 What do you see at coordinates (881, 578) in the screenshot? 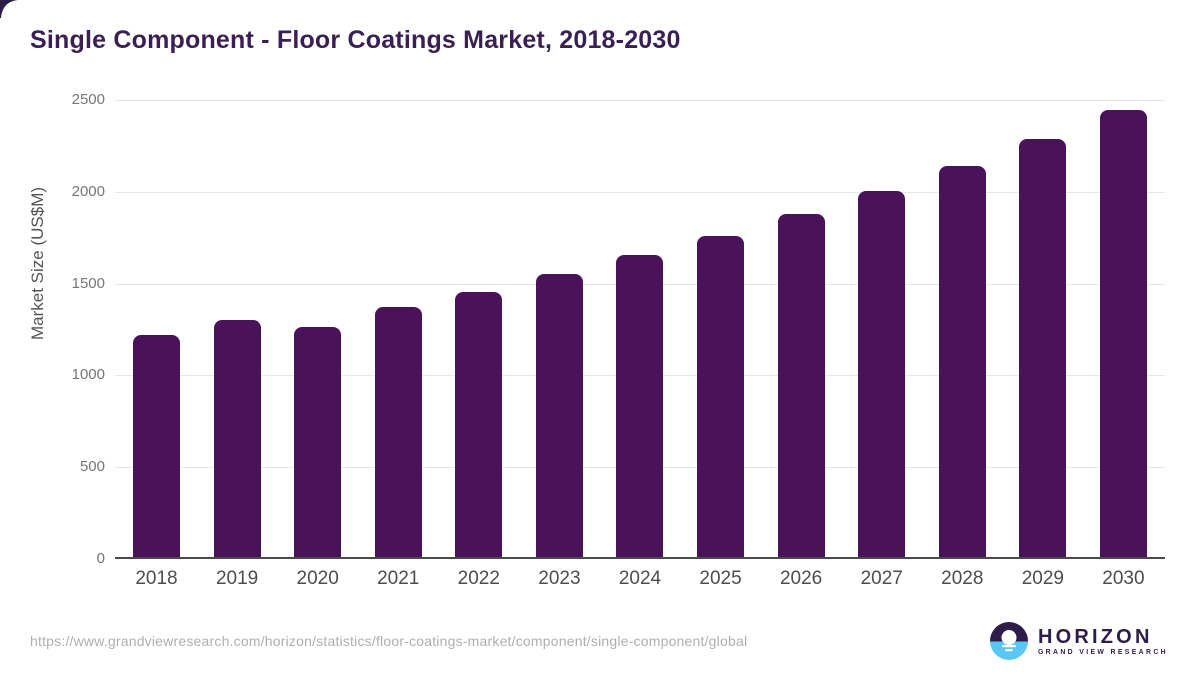
I see `x-tick-label-2027: 2027` at bounding box center [881, 578].